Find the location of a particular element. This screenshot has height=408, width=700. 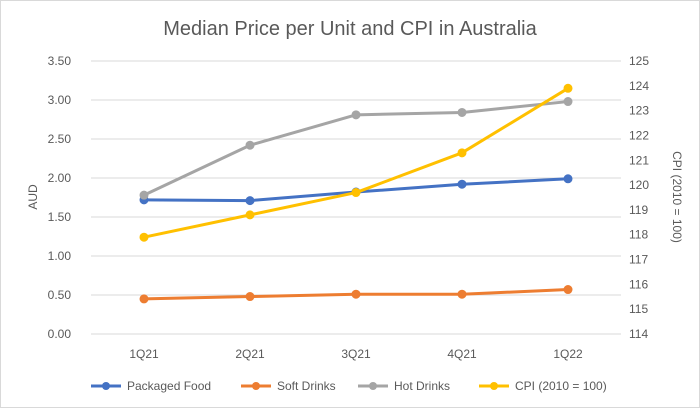

right-tick-label: 115 is located at coordinates (638, 309).